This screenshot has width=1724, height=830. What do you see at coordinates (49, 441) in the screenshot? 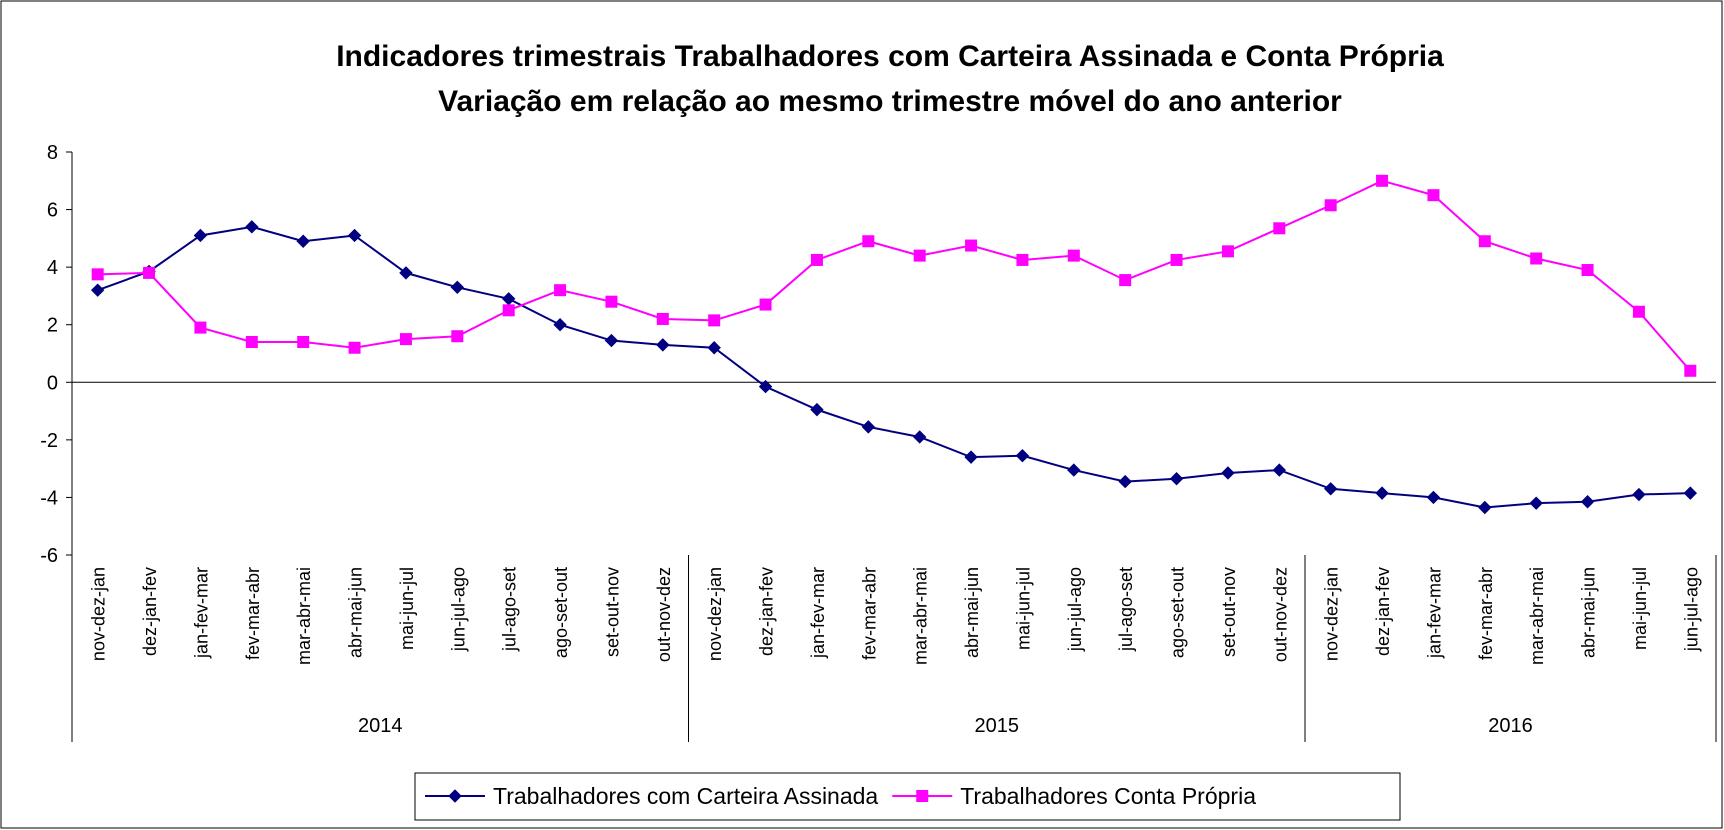
I see `y-tick-label: -2` at bounding box center [49, 441].